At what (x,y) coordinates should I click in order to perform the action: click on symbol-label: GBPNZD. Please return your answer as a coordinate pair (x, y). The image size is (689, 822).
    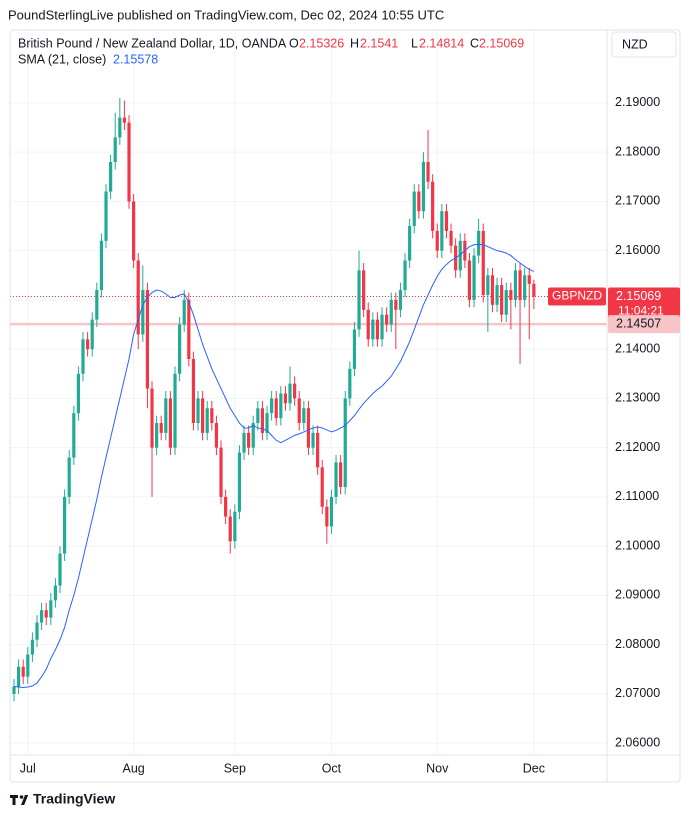
    Looking at the image, I should click on (577, 296).